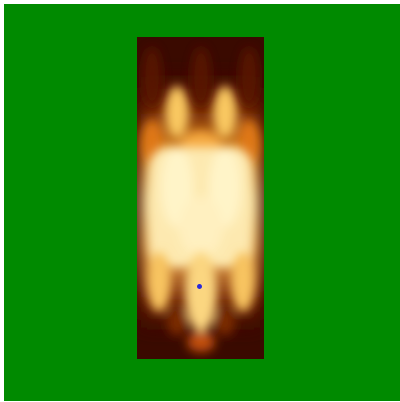 The width and height of the screenshot is (400, 402). Describe the element at coordinates (199, 286) in the screenshot. I see `marker-point` at that location.